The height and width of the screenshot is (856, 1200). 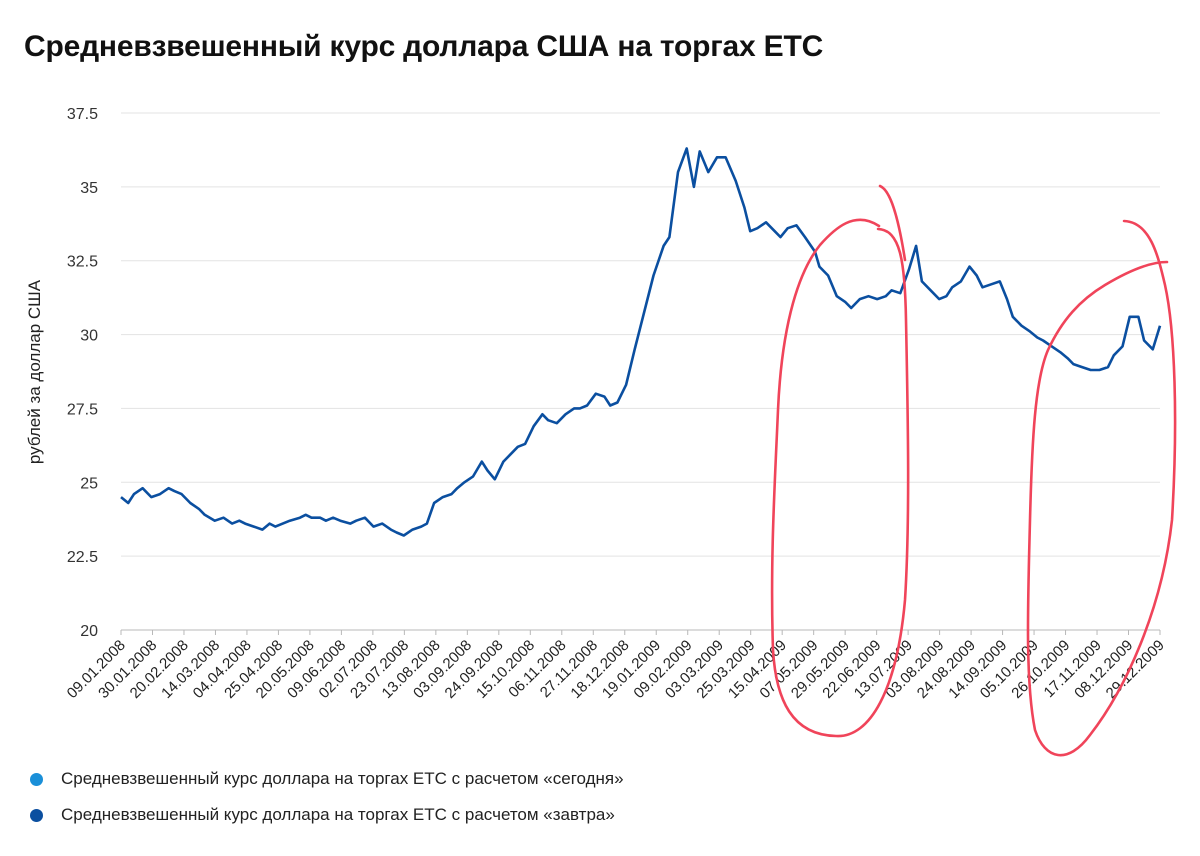 What do you see at coordinates (82, 409) in the screenshot?
I see `y-tick-label: 27.5` at bounding box center [82, 409].